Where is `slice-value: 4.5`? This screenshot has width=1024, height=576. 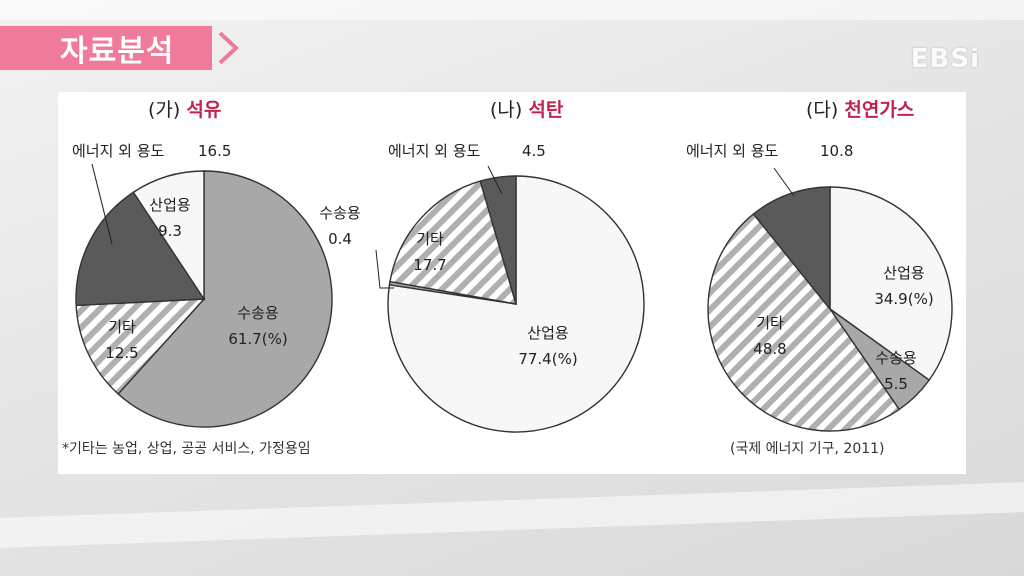
slice-value: 4.5 is located at coordinates (534, 151).